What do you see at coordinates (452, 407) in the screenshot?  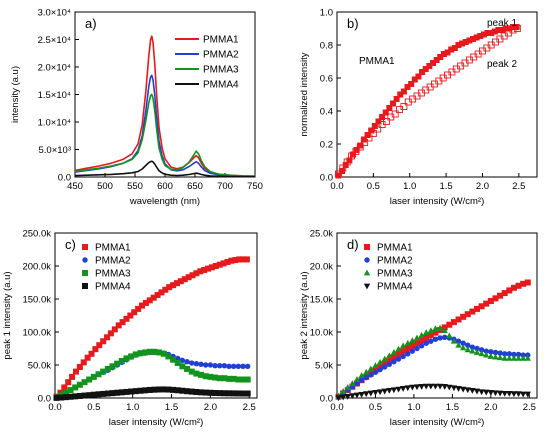 I see `x-tick-label: 1.5` at bounding box center [452, 407].